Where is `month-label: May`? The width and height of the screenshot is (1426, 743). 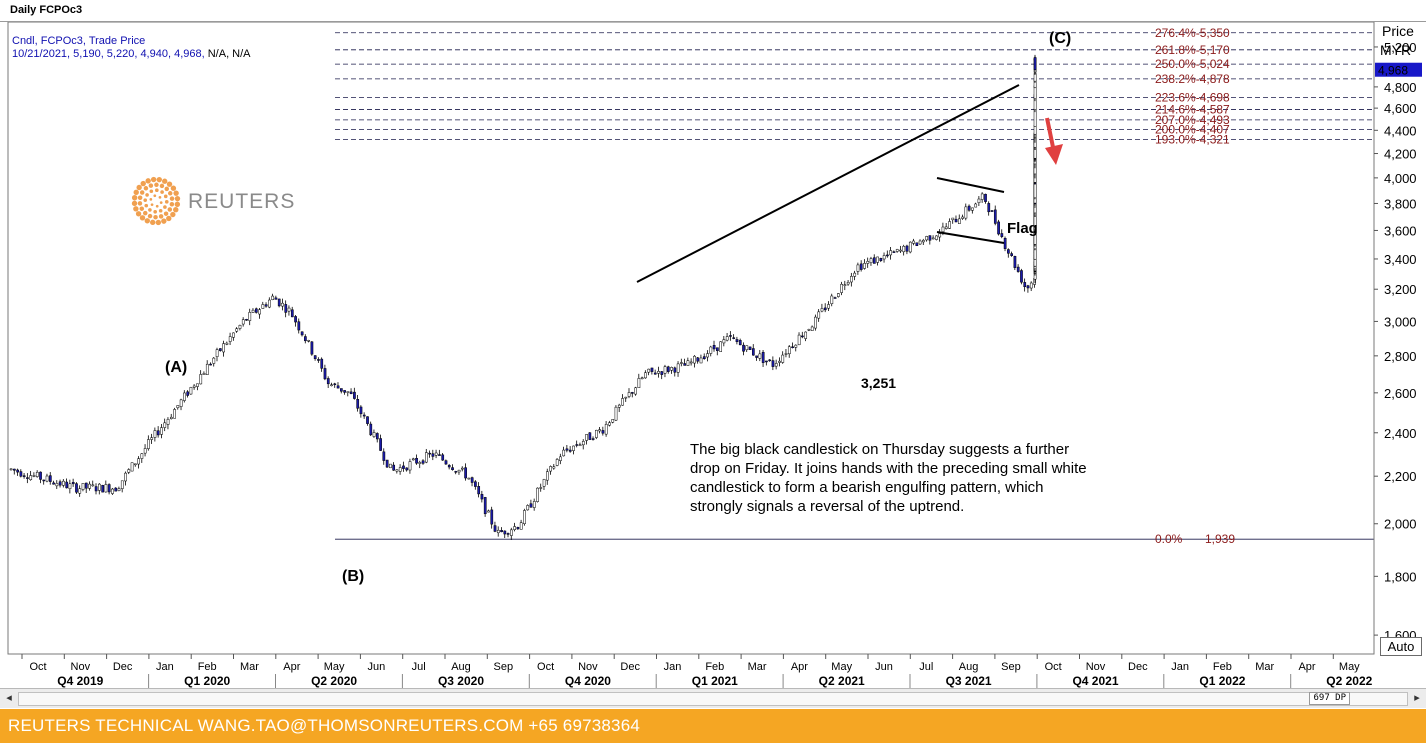
month-label: May is located at coordinates (1349, 667).